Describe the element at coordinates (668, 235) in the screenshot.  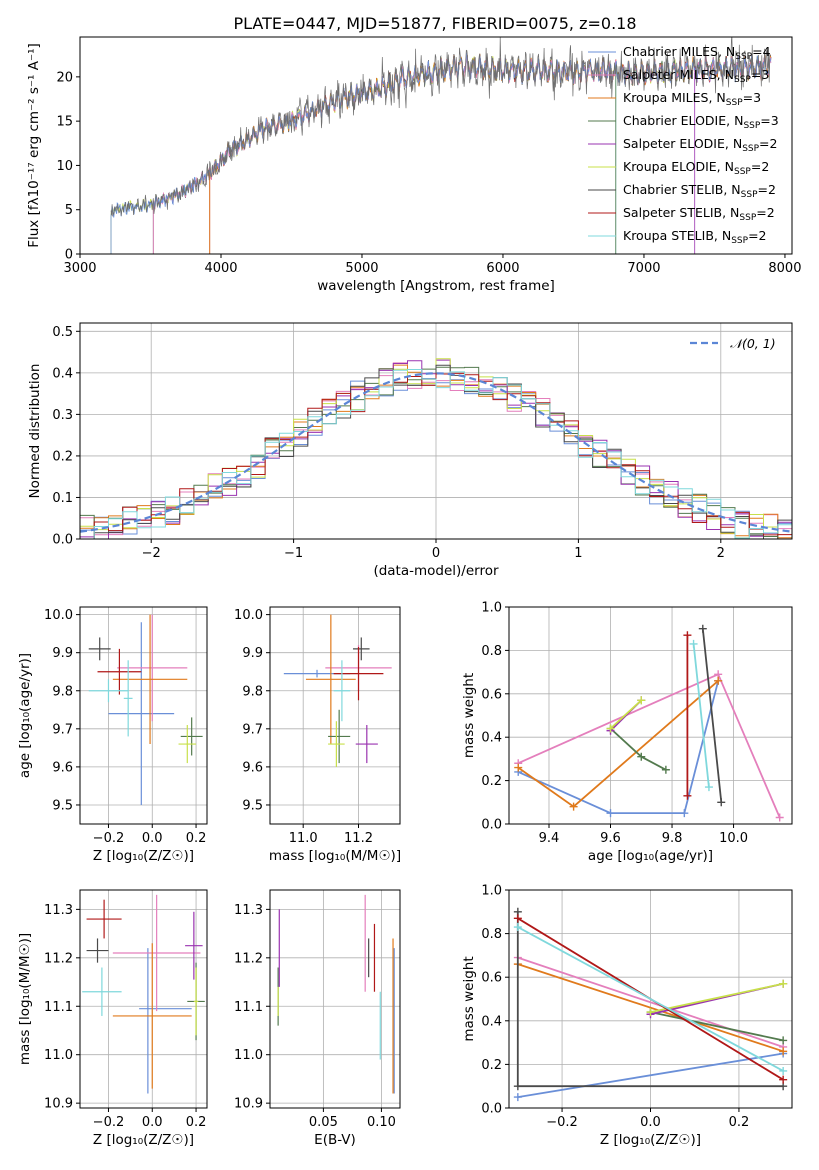
I see `legend-name: Kroupa STELIB` at that location.